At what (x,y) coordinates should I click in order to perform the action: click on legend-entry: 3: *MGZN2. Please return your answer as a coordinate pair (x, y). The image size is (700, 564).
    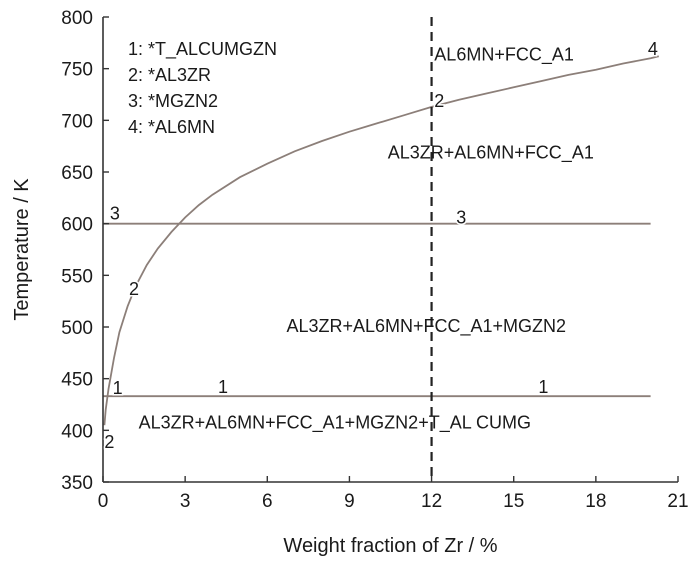
    Looking at the image, I should click on (173, 101).